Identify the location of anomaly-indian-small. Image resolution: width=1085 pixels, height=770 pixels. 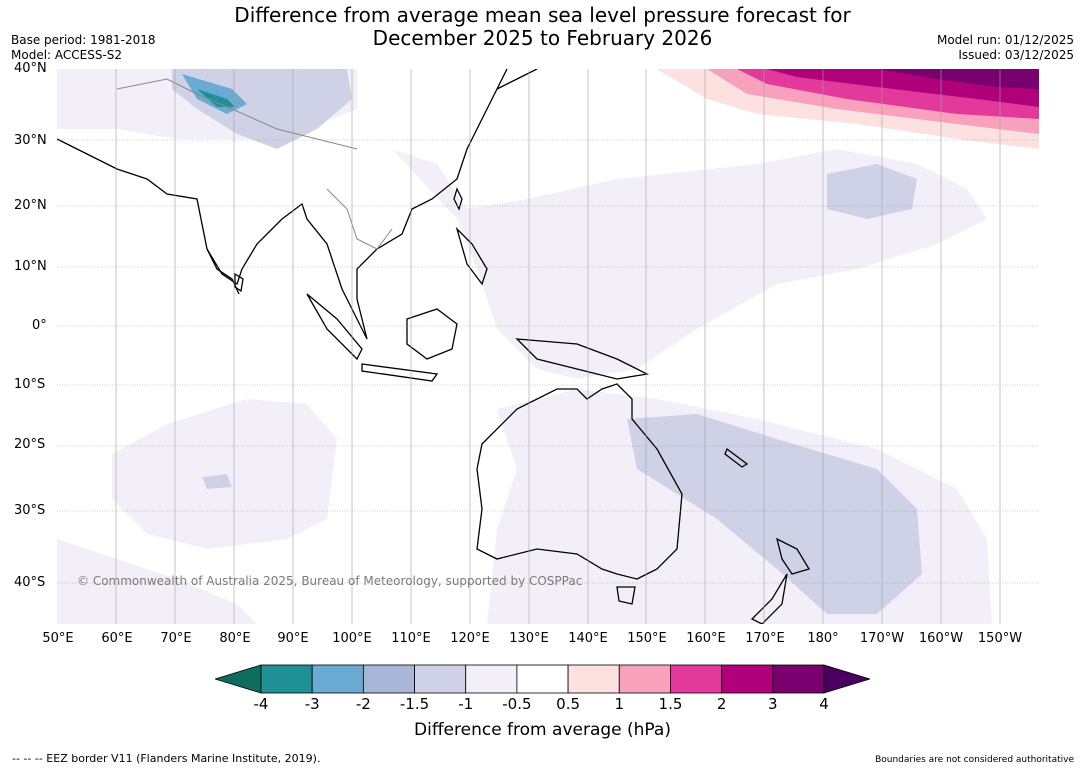
(217, 481).